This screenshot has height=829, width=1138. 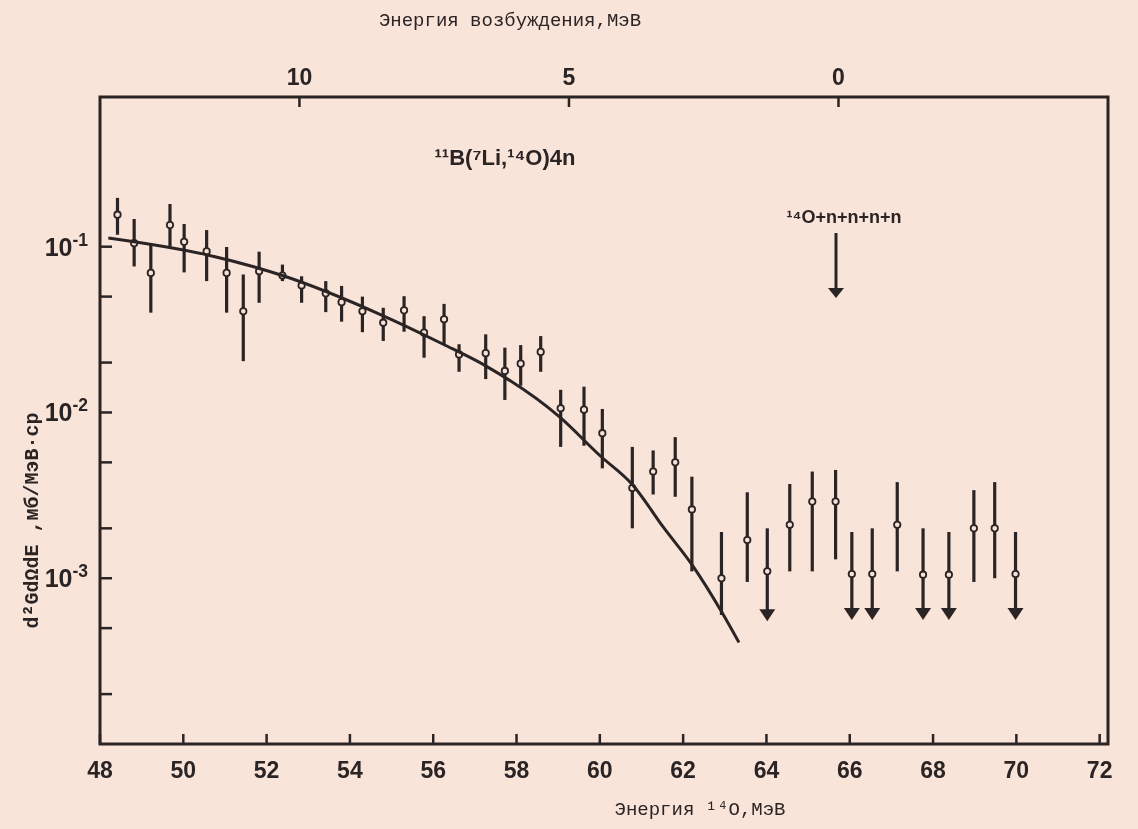 I want to click on y-axis-title: d²GdΩdE ,мб/МэВ·ср, so click(x=32, y=520).